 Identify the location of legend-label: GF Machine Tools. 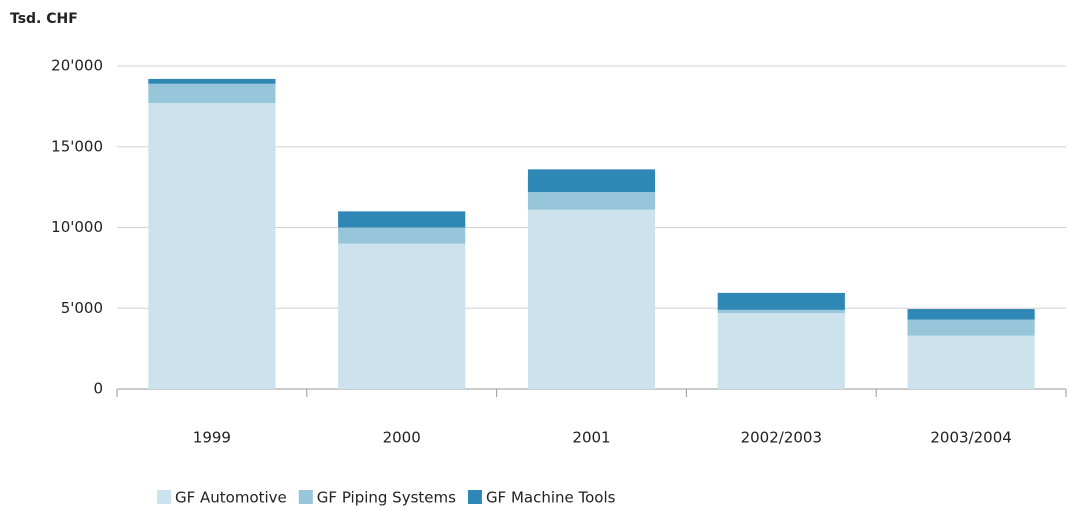
(551, 498).